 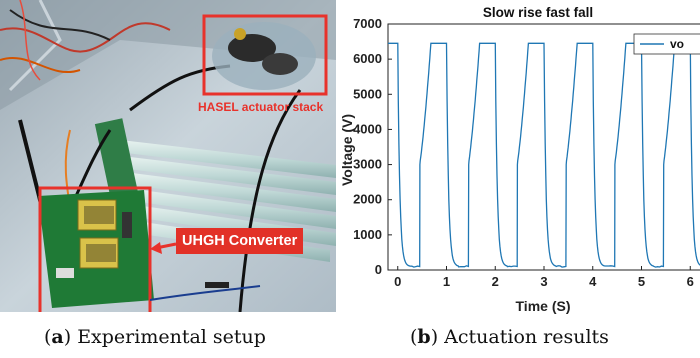 I want to click on y-tick-label: 6000, so click(x=367, y=58).